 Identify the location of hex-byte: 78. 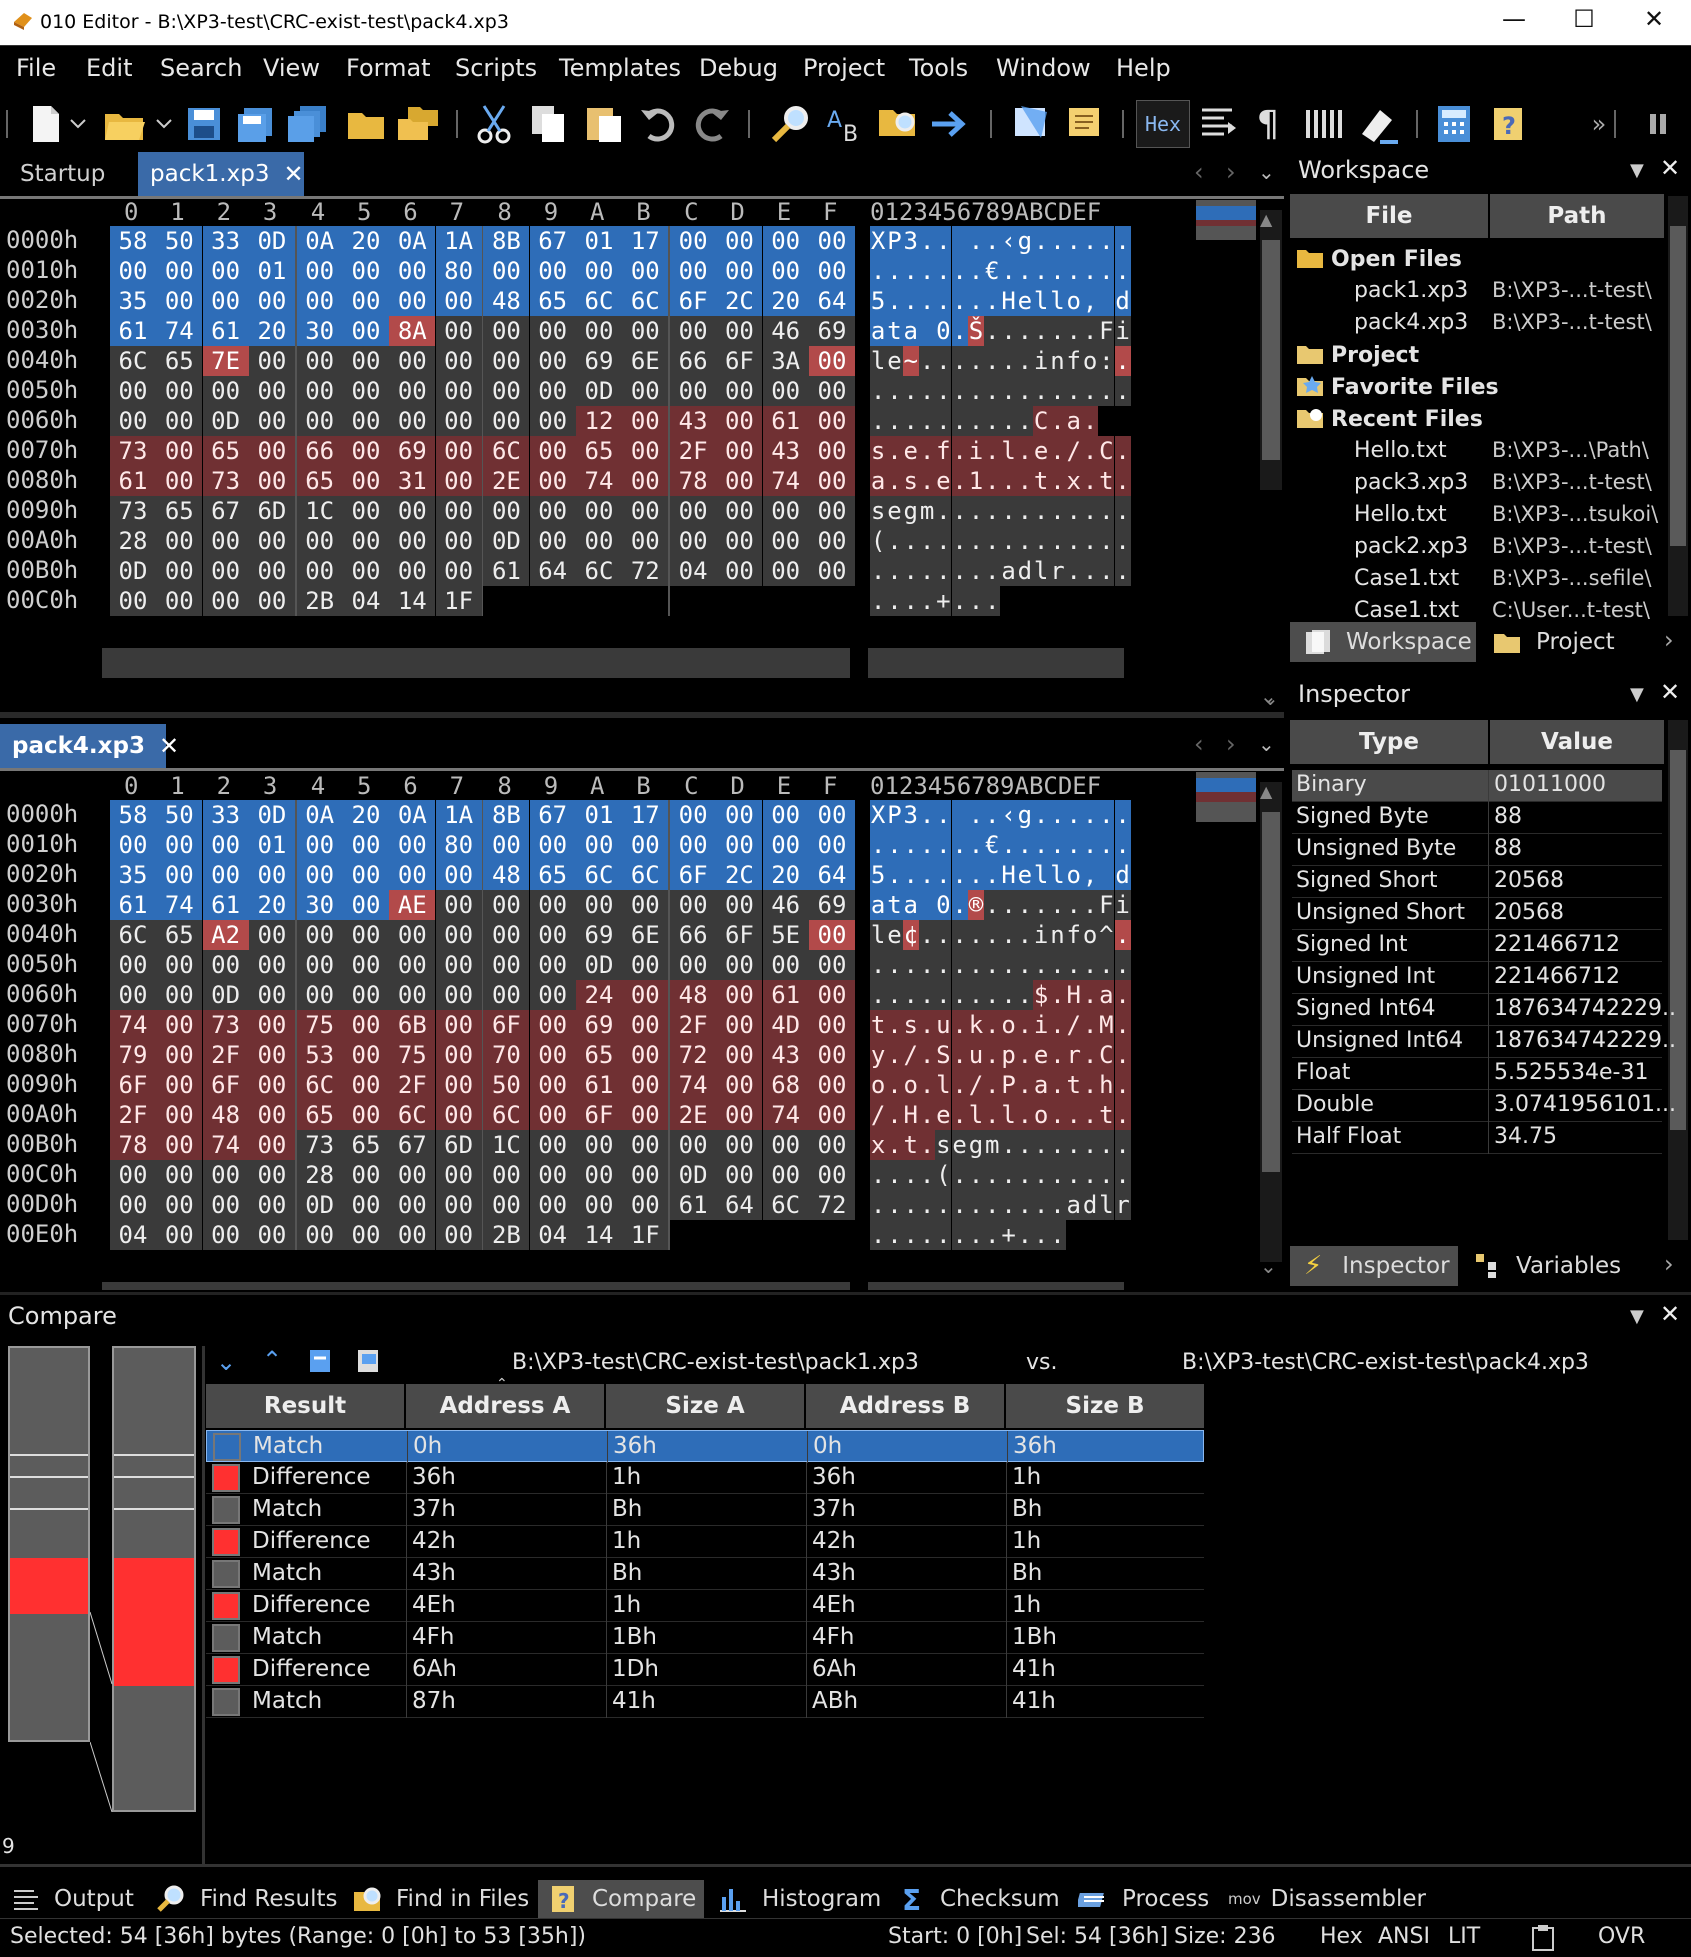
(693, 481).